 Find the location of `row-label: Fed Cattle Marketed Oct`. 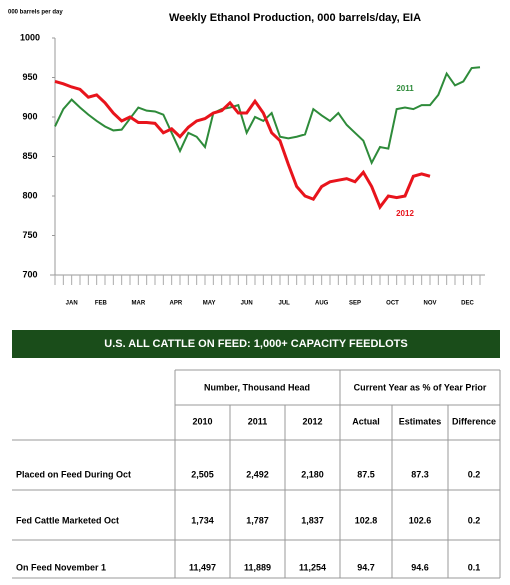

row-label: Fed Cattle Marketed Oct is located at coordinates (67, 520).